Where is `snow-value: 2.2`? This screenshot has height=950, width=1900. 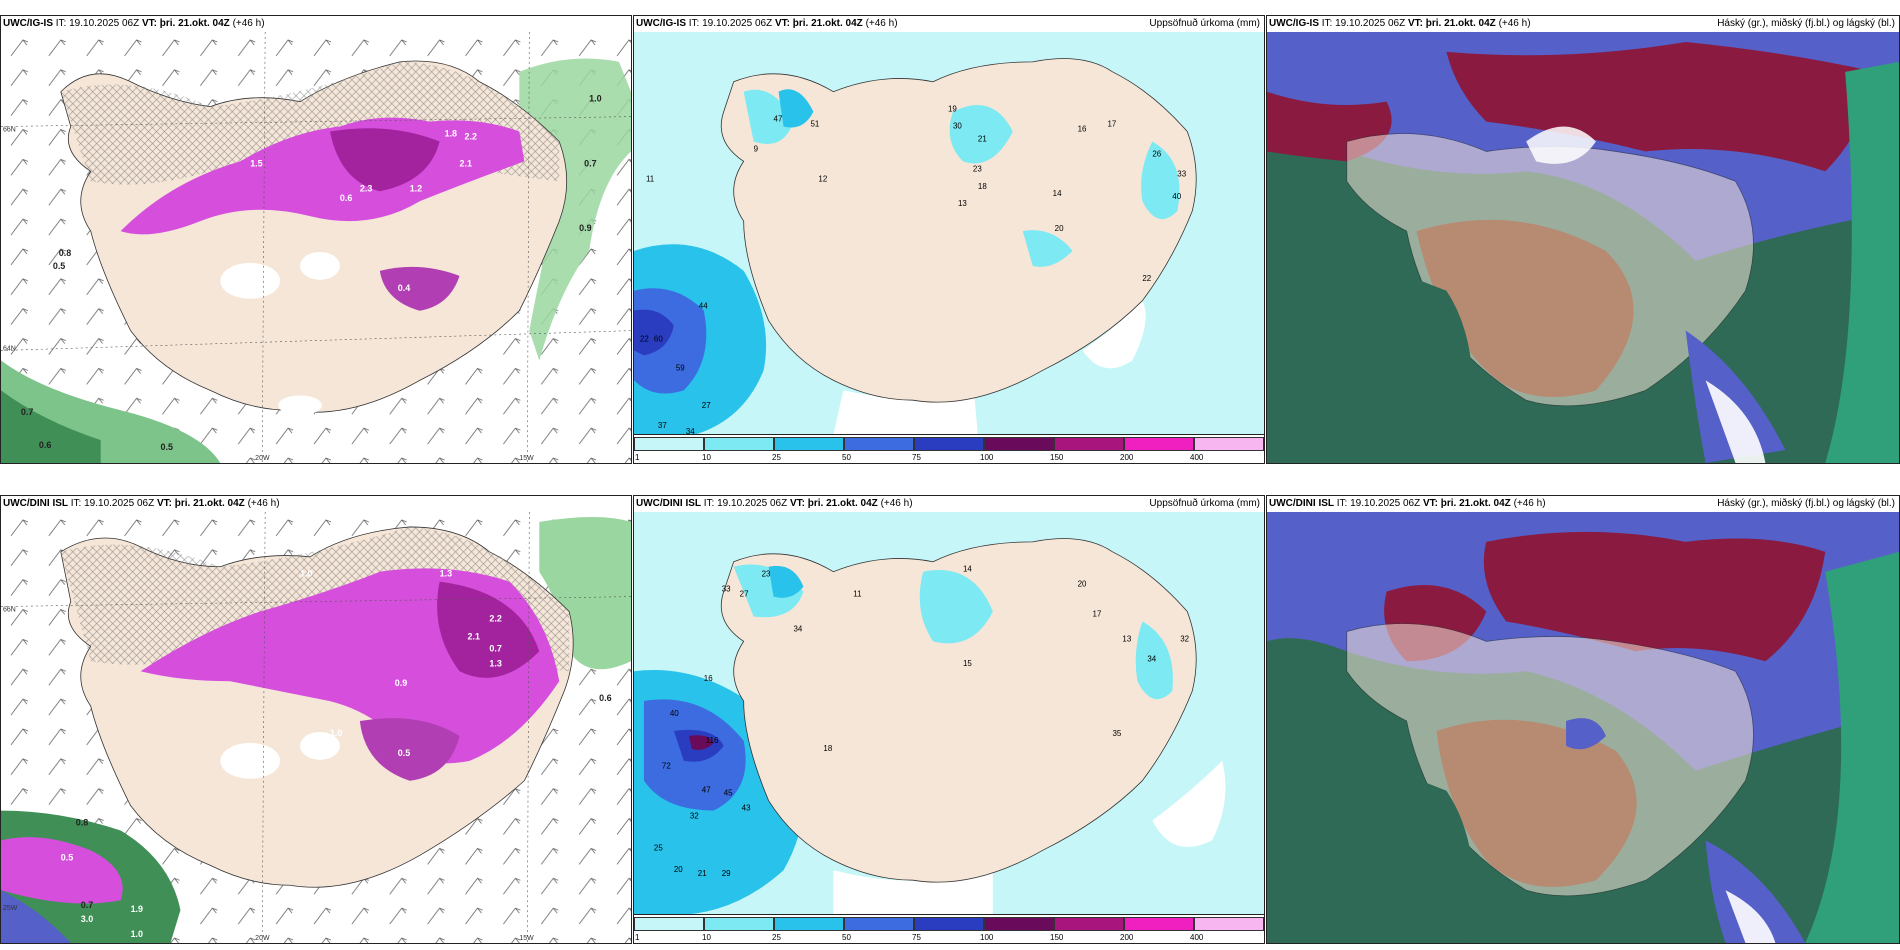
snow-value: 2.2 is located at coordinates (495, 618).